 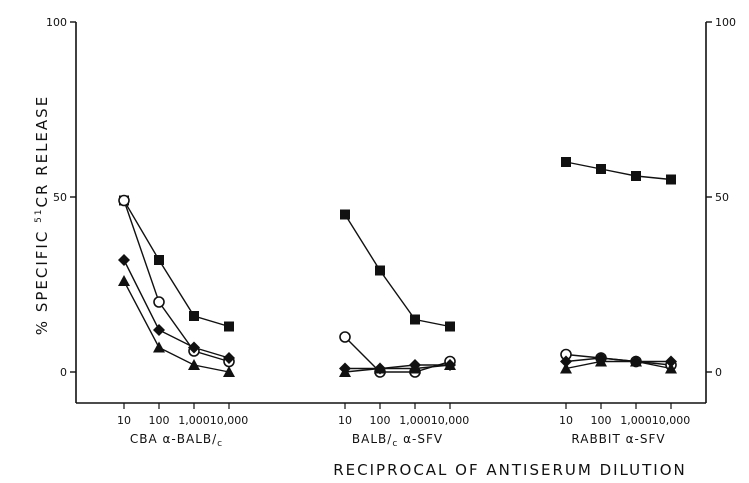 I want to click on group-label-3: RABBIT α-SFV, so click(x=618, y=439).